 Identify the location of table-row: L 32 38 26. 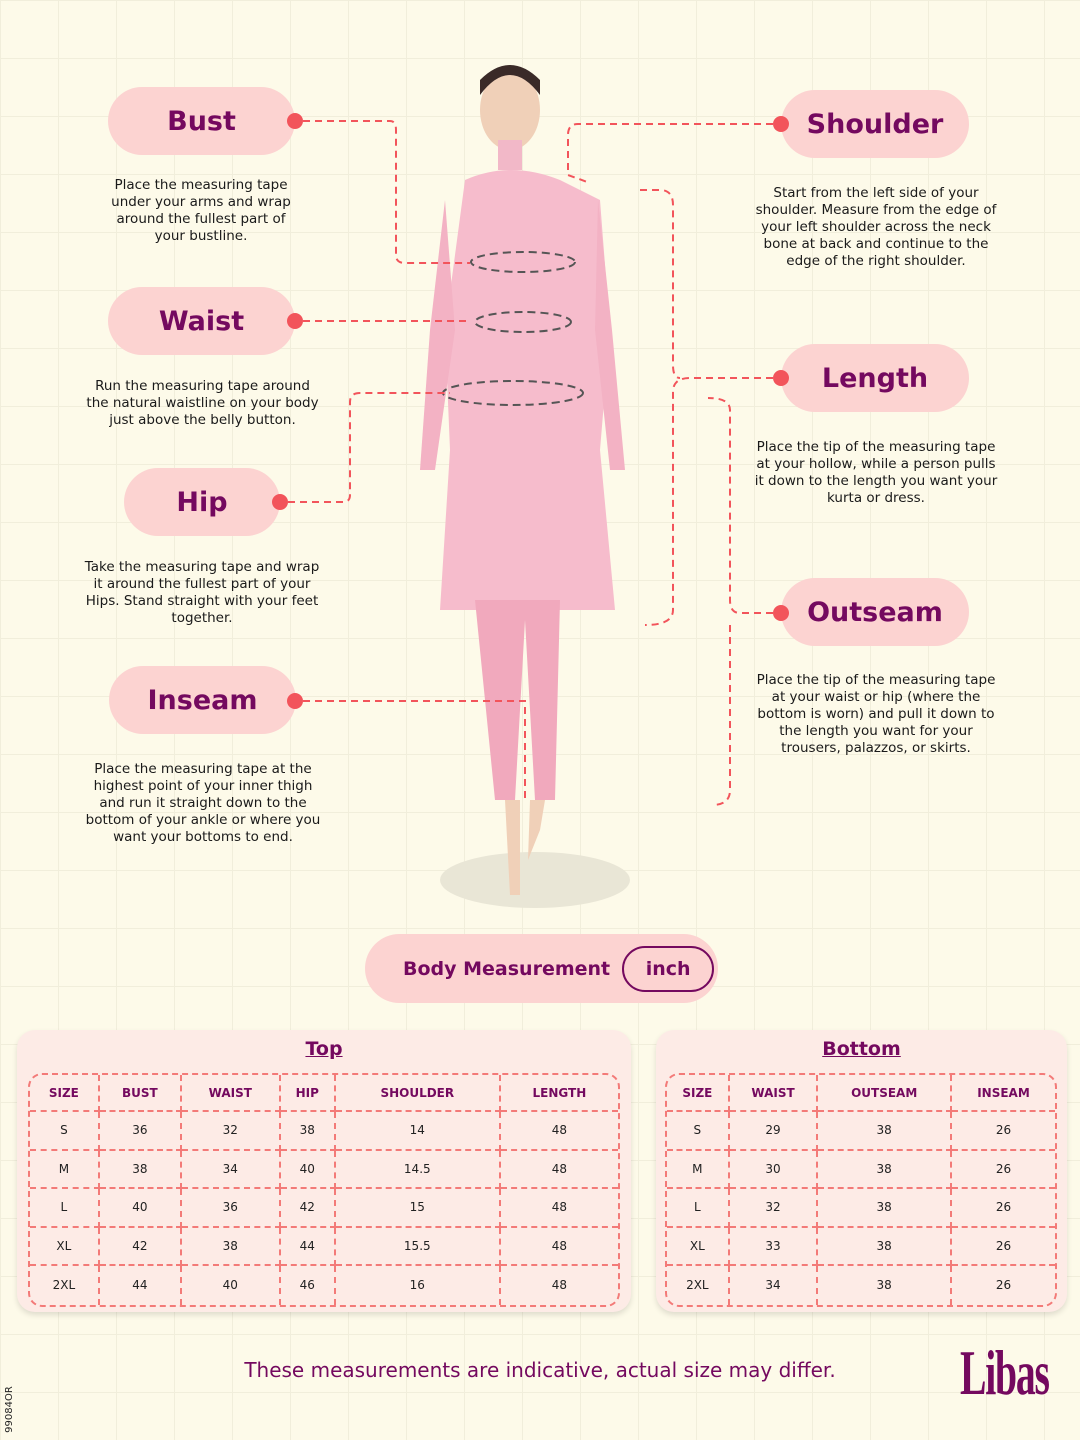
(861, 1208).